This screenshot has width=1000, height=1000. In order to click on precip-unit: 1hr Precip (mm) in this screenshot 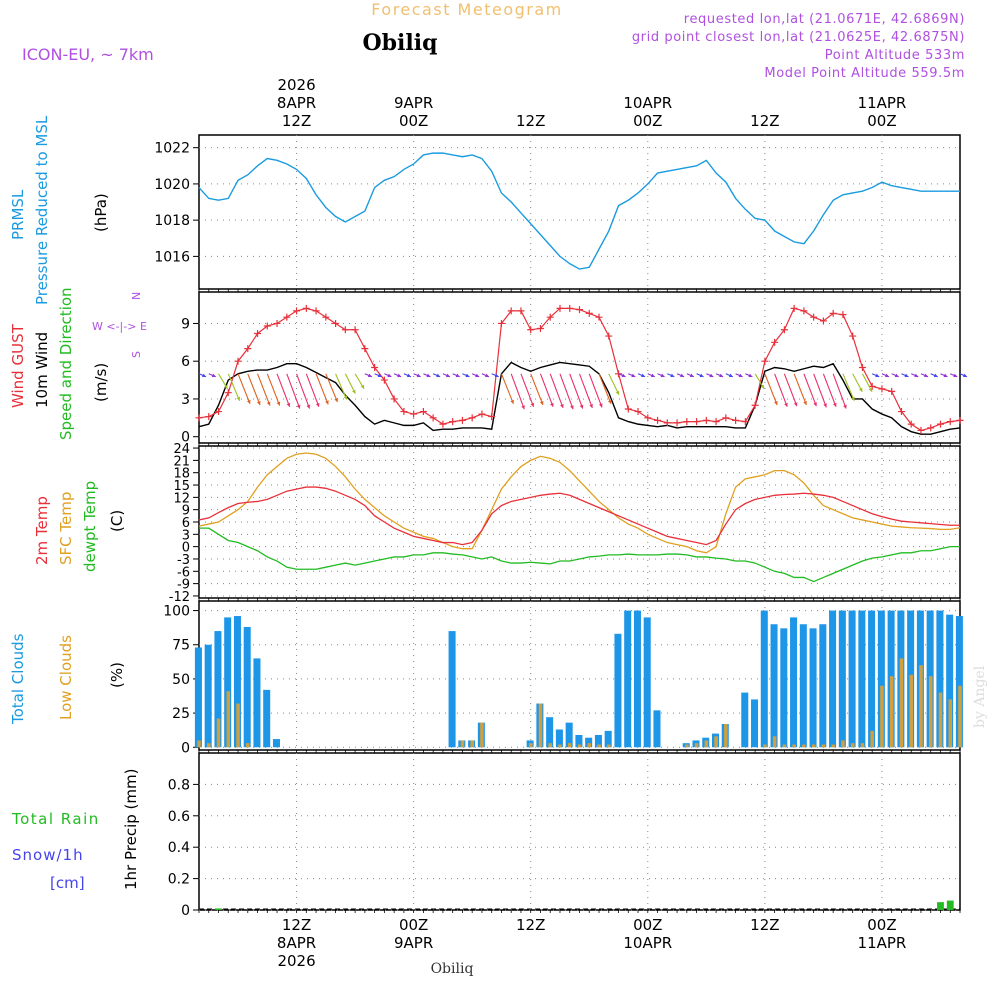, I will do `click(131, 829)`.